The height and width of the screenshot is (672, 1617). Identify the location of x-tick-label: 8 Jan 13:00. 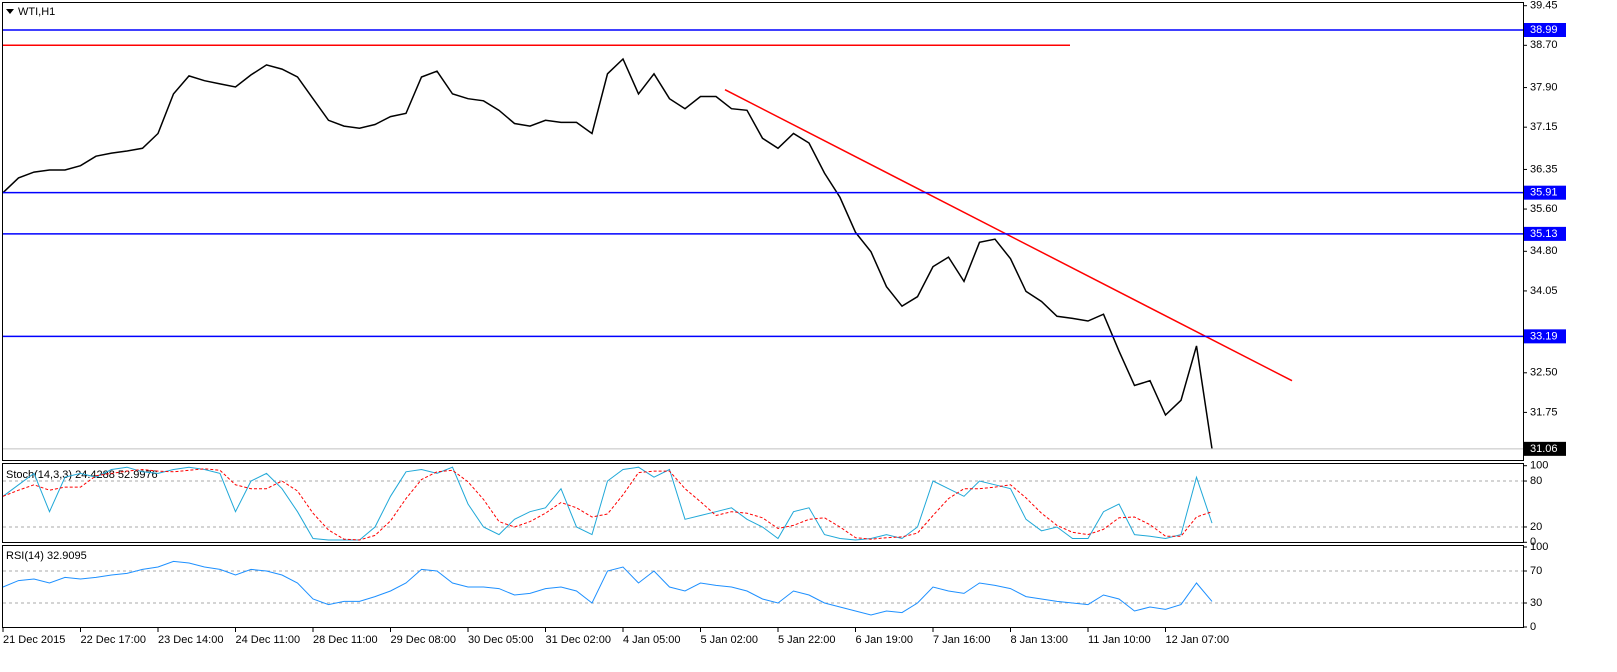
(1040, 640).